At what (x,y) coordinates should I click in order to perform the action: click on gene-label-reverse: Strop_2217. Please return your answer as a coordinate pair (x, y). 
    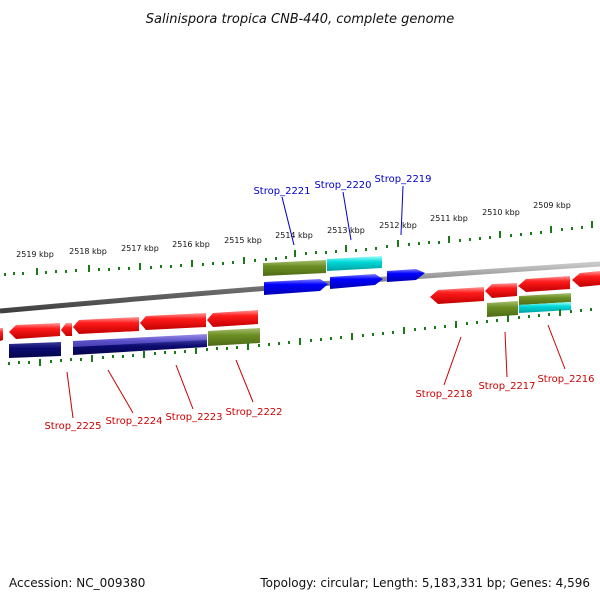
    Looking at the image, I should click on (506, 386).